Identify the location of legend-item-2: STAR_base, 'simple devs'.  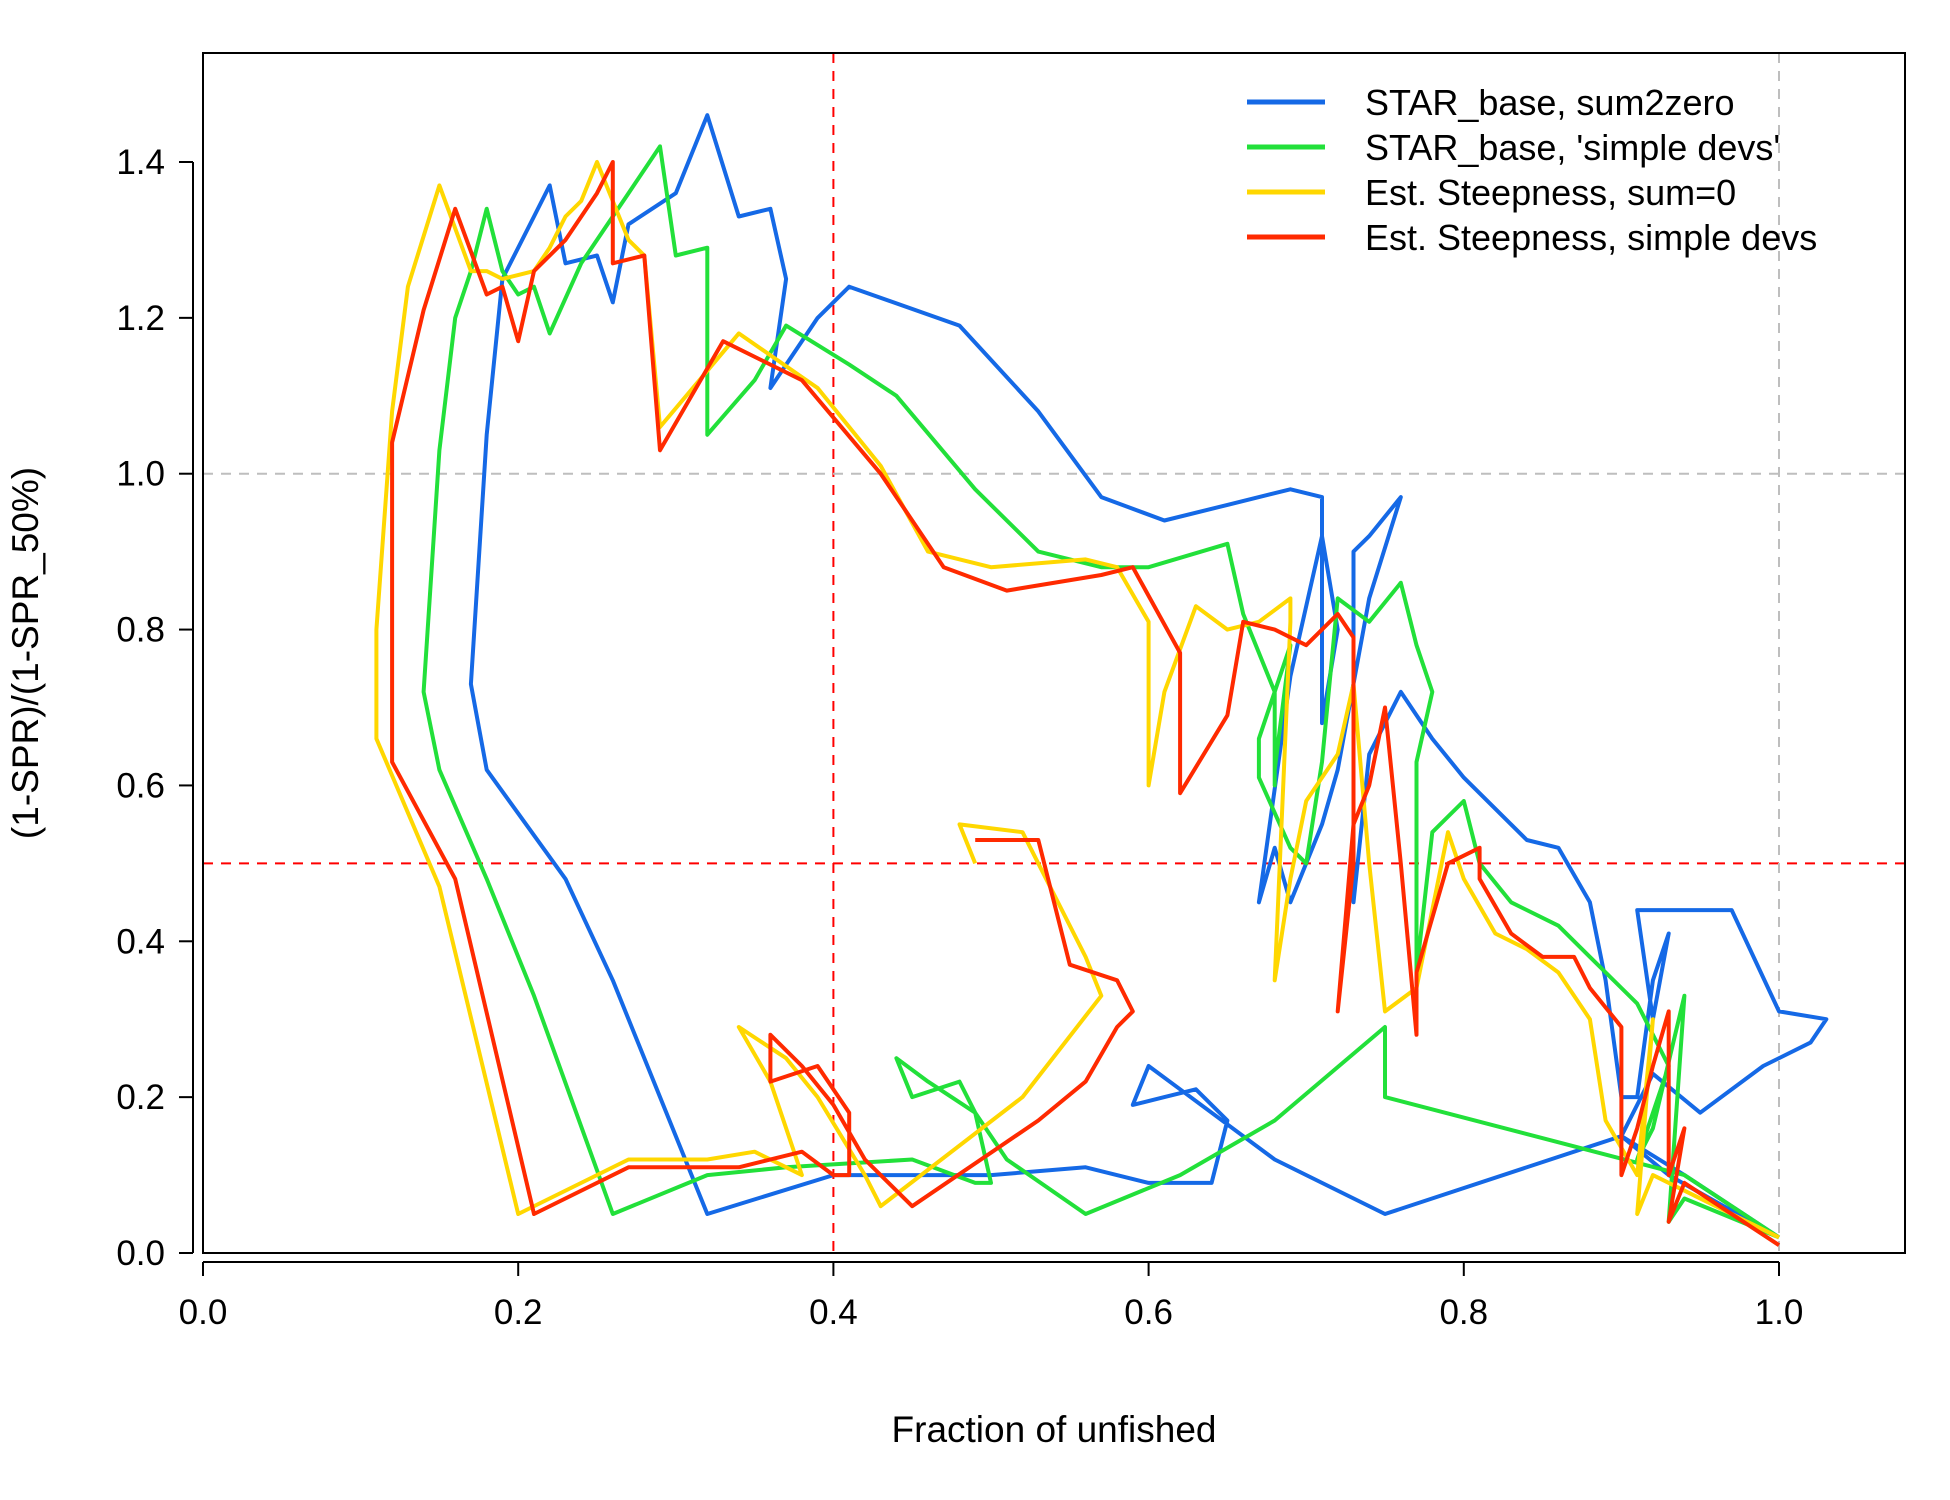
(1513, 147).